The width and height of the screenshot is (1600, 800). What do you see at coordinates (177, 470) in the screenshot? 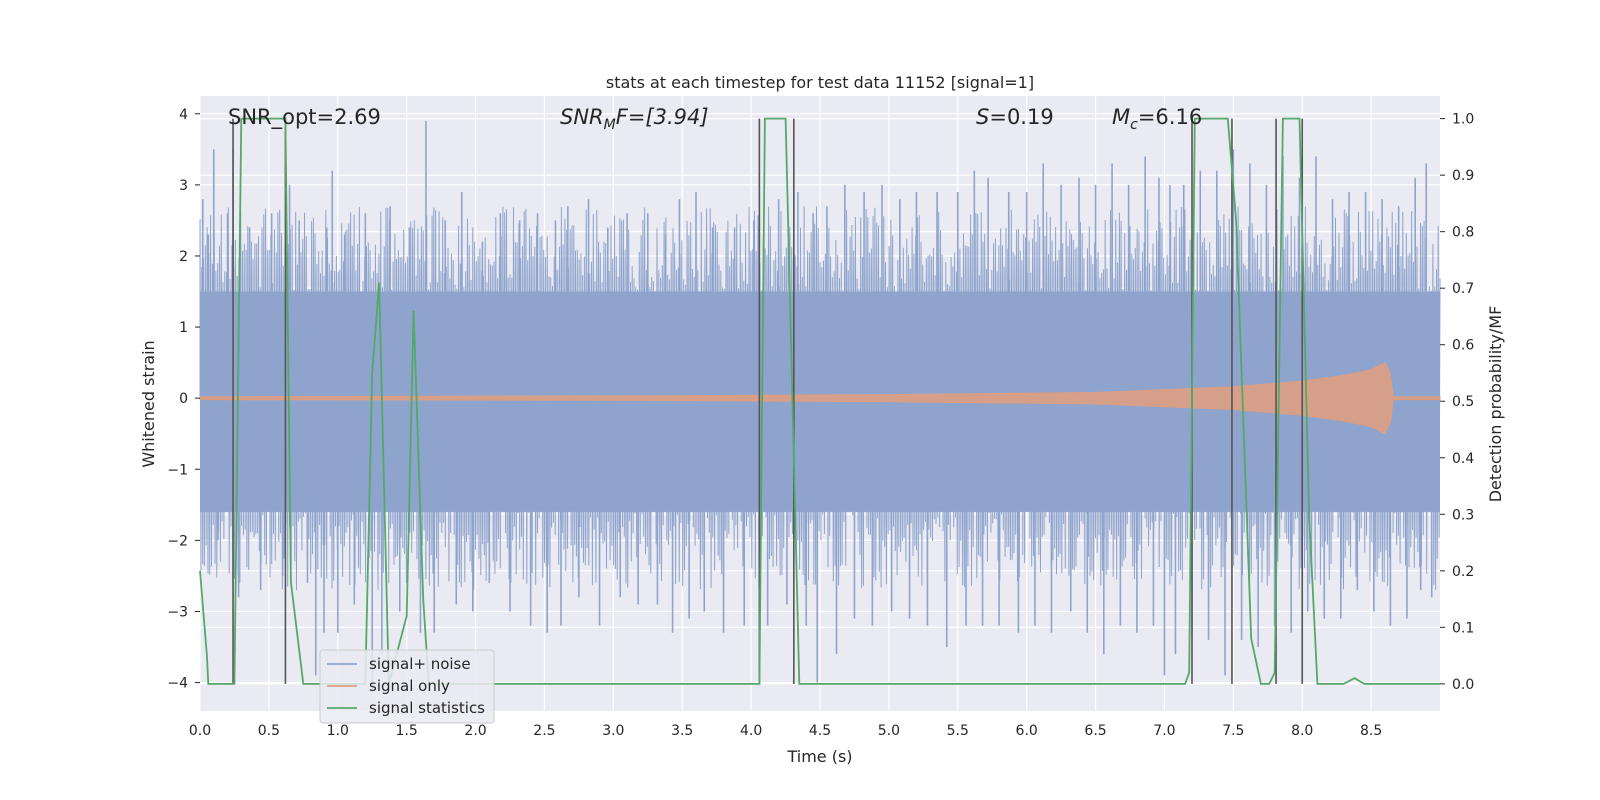
I see `y-tick-label: −1` at bounding box center [177, 470].